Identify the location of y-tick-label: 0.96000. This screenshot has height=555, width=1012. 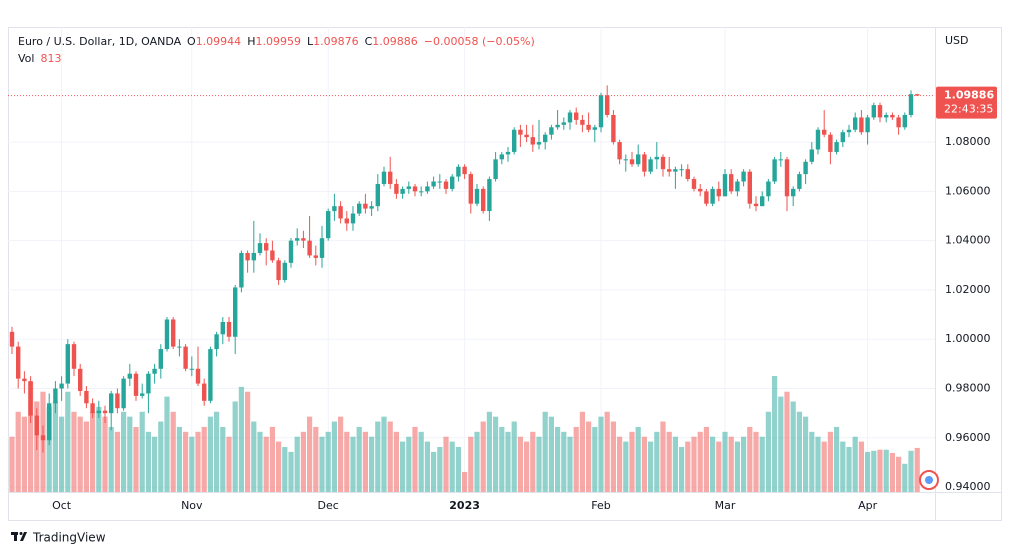
(968, 437).